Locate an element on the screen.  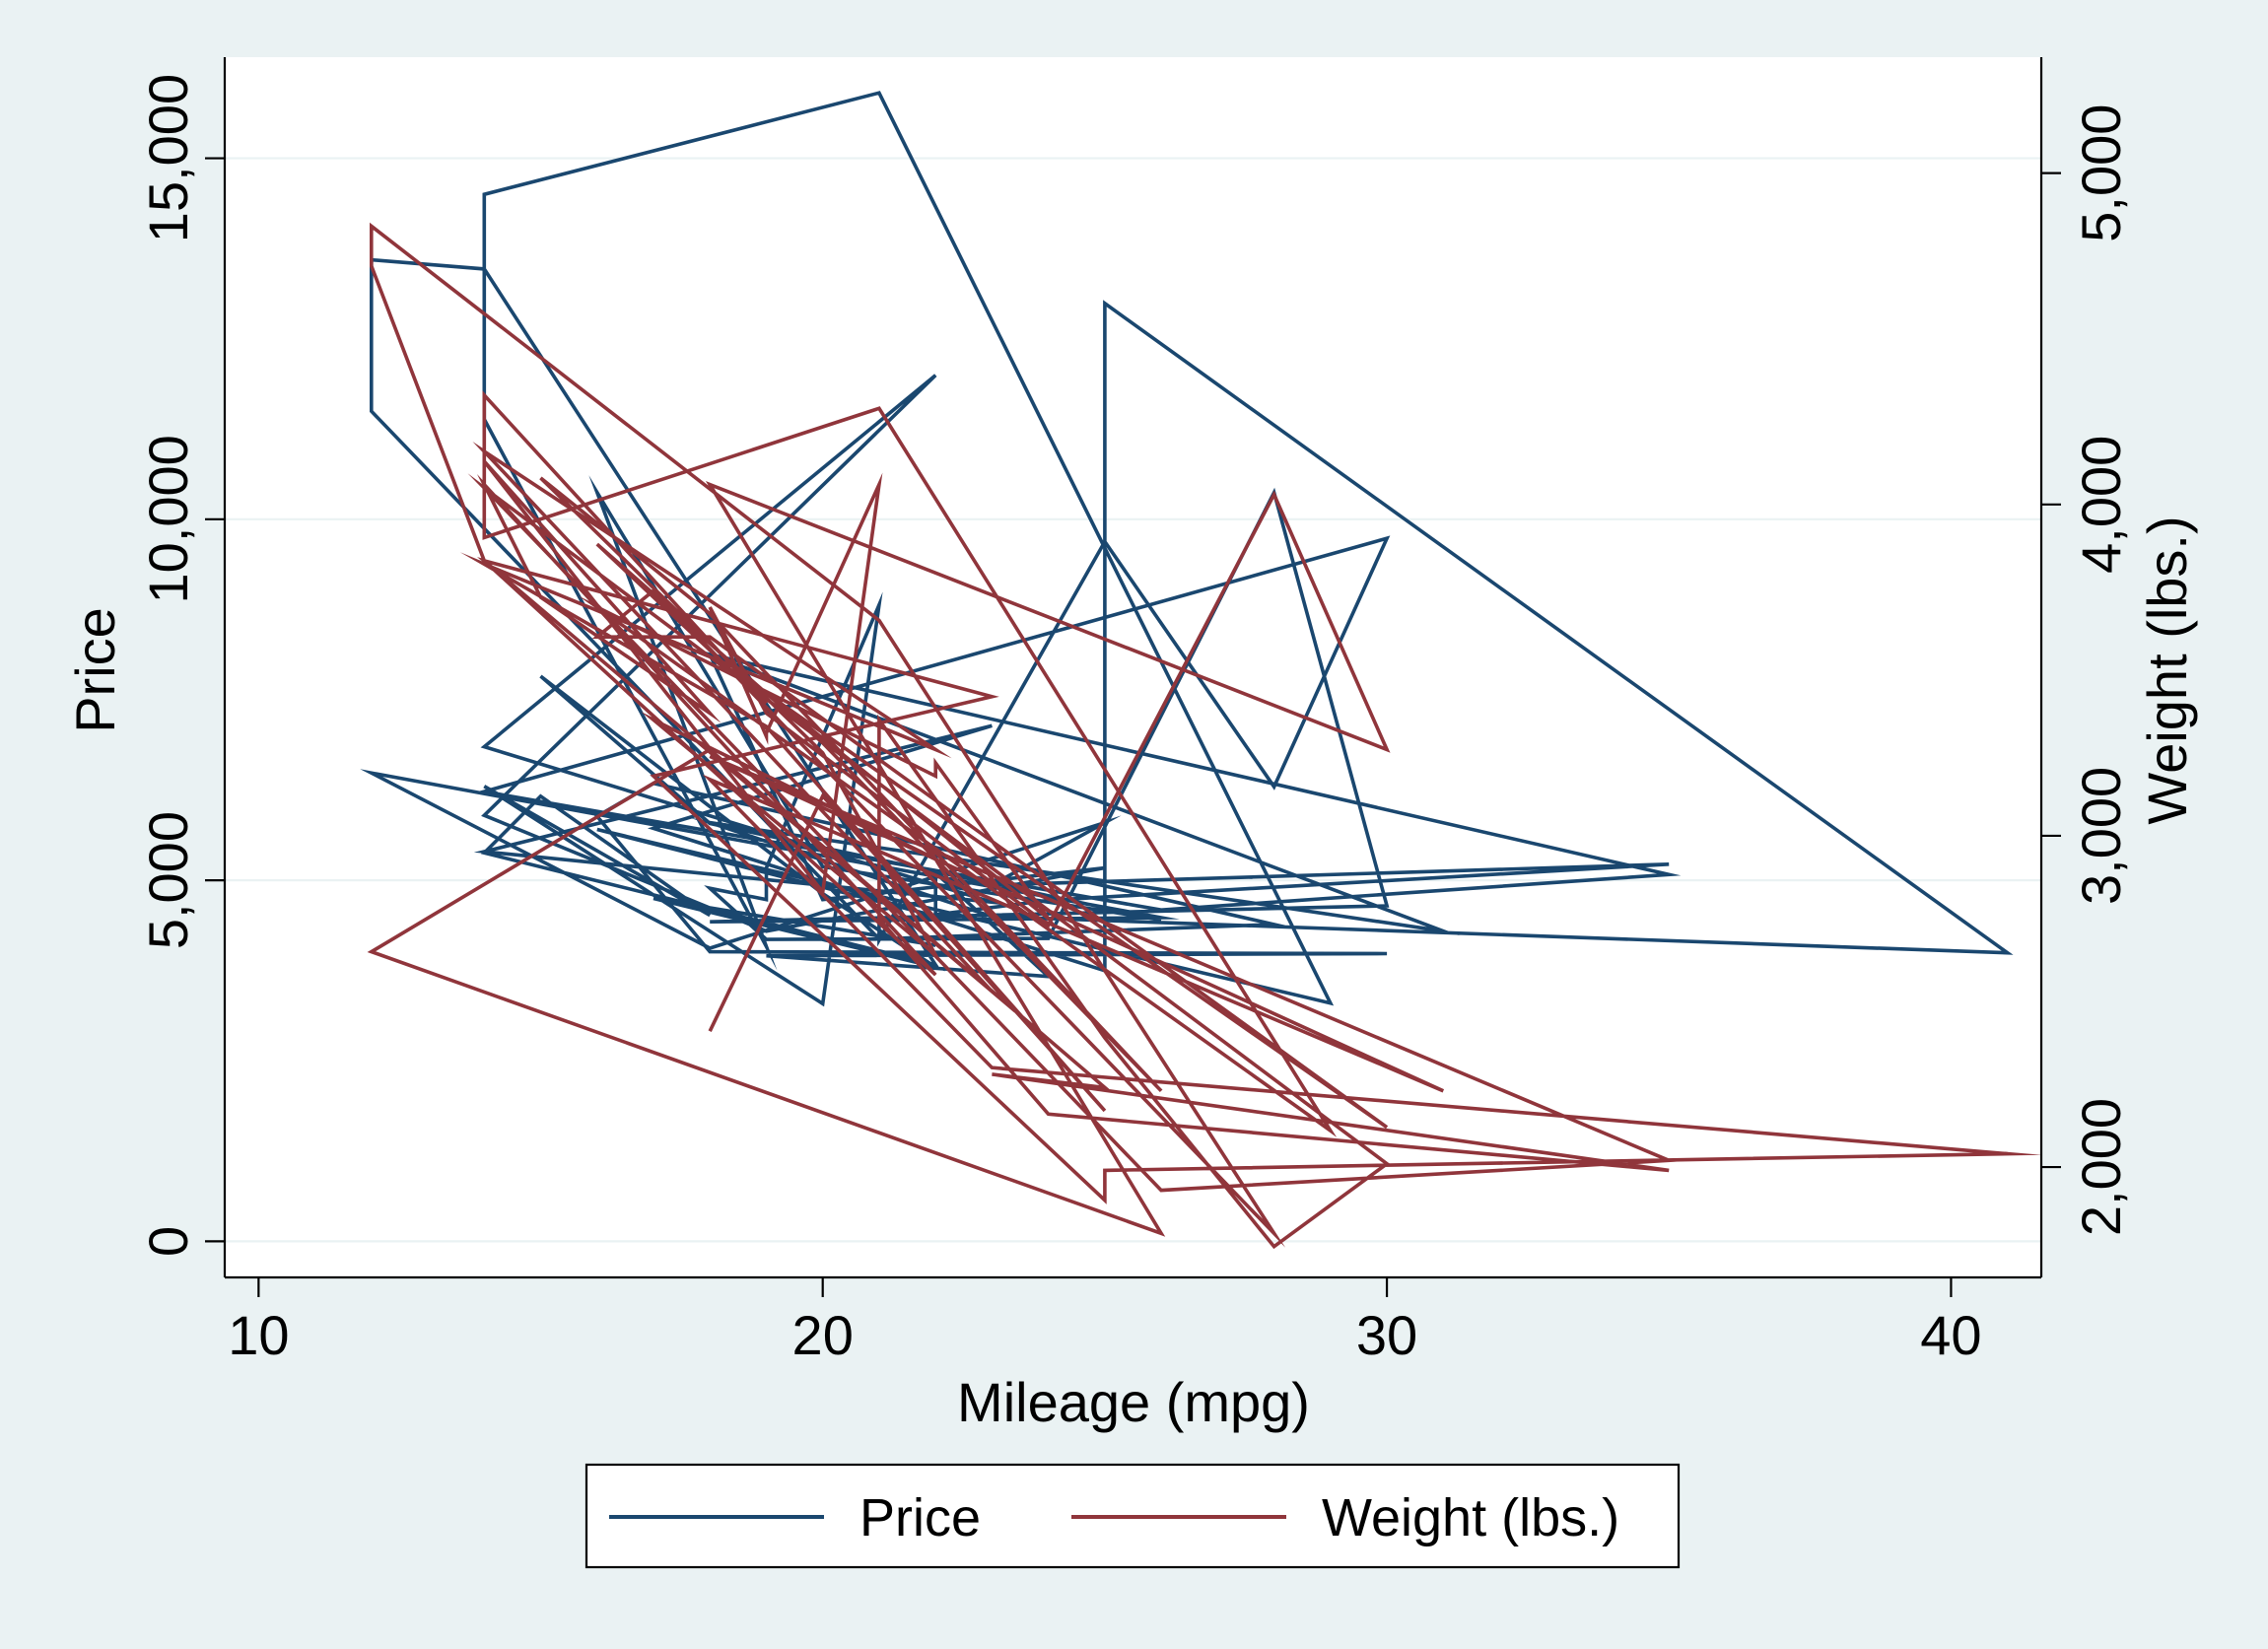
y2-axis-label: Weight (lbs.) is located at coordinates (2167, 669).